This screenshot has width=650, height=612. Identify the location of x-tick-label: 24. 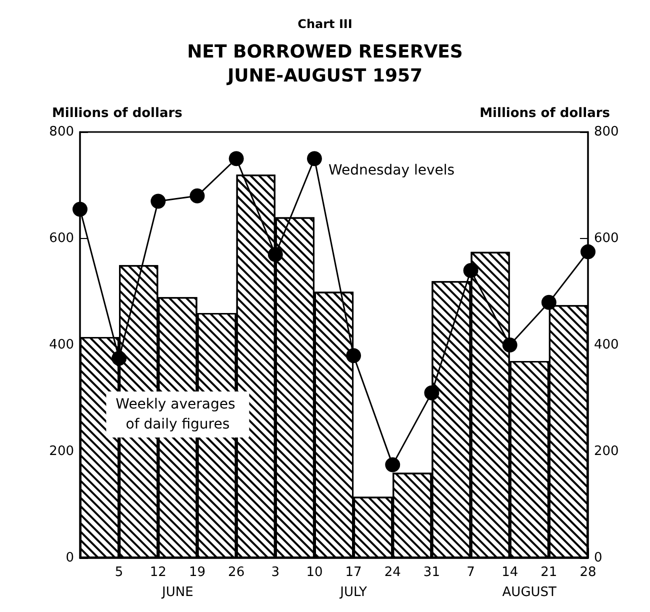
(392, 572).